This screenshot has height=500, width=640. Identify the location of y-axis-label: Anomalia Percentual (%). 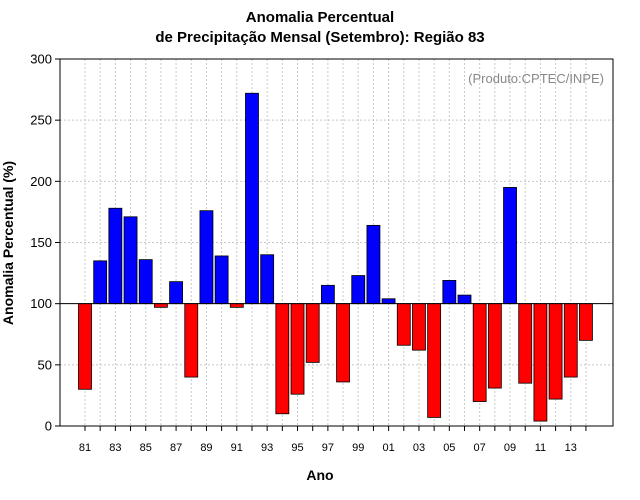
(8, 243).